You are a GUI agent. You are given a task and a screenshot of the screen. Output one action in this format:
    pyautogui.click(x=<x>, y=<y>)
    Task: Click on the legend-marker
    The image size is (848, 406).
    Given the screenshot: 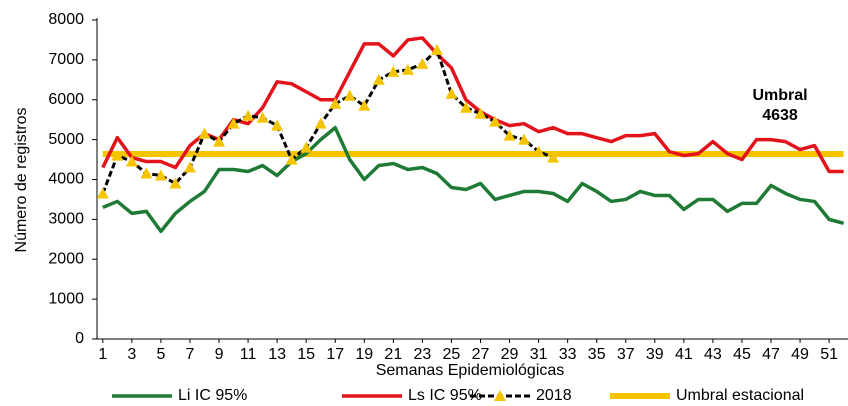 What is the action you would take?
    pyautogui.click(x=500, y=395)
    